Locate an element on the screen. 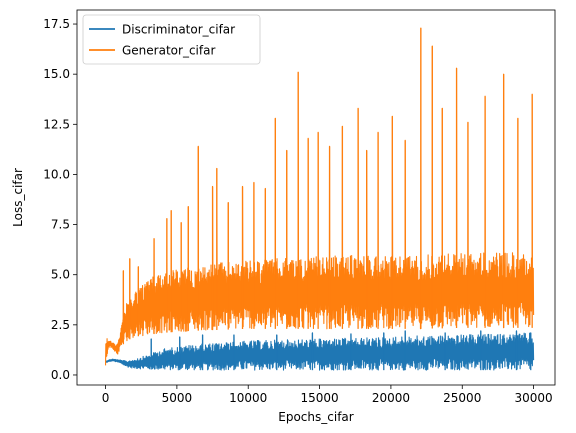 This screenshot has width=576, height=433. legend-frame is located at coordinates (171, 39).